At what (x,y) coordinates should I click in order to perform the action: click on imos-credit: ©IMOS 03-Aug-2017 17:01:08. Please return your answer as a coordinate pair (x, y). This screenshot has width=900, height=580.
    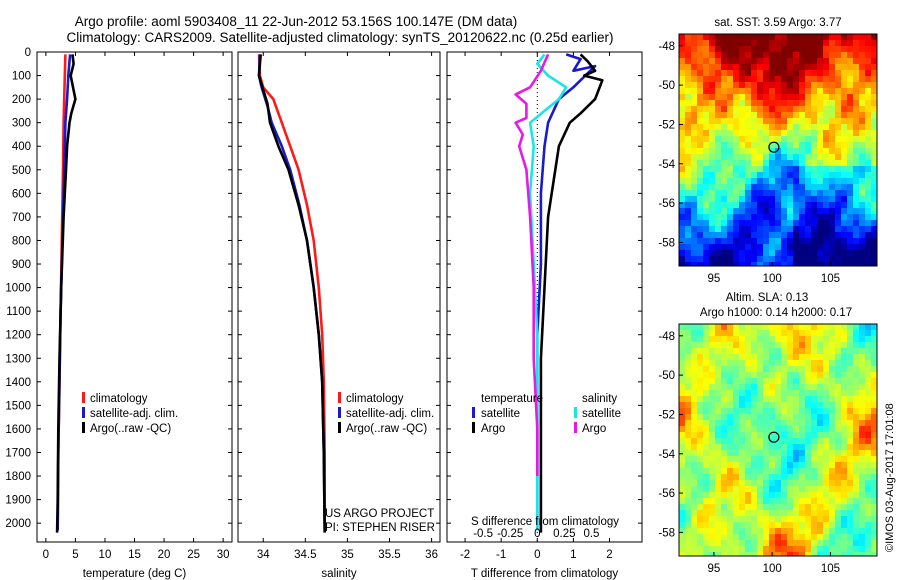
    Looking at the image, I should click on (890, 477).